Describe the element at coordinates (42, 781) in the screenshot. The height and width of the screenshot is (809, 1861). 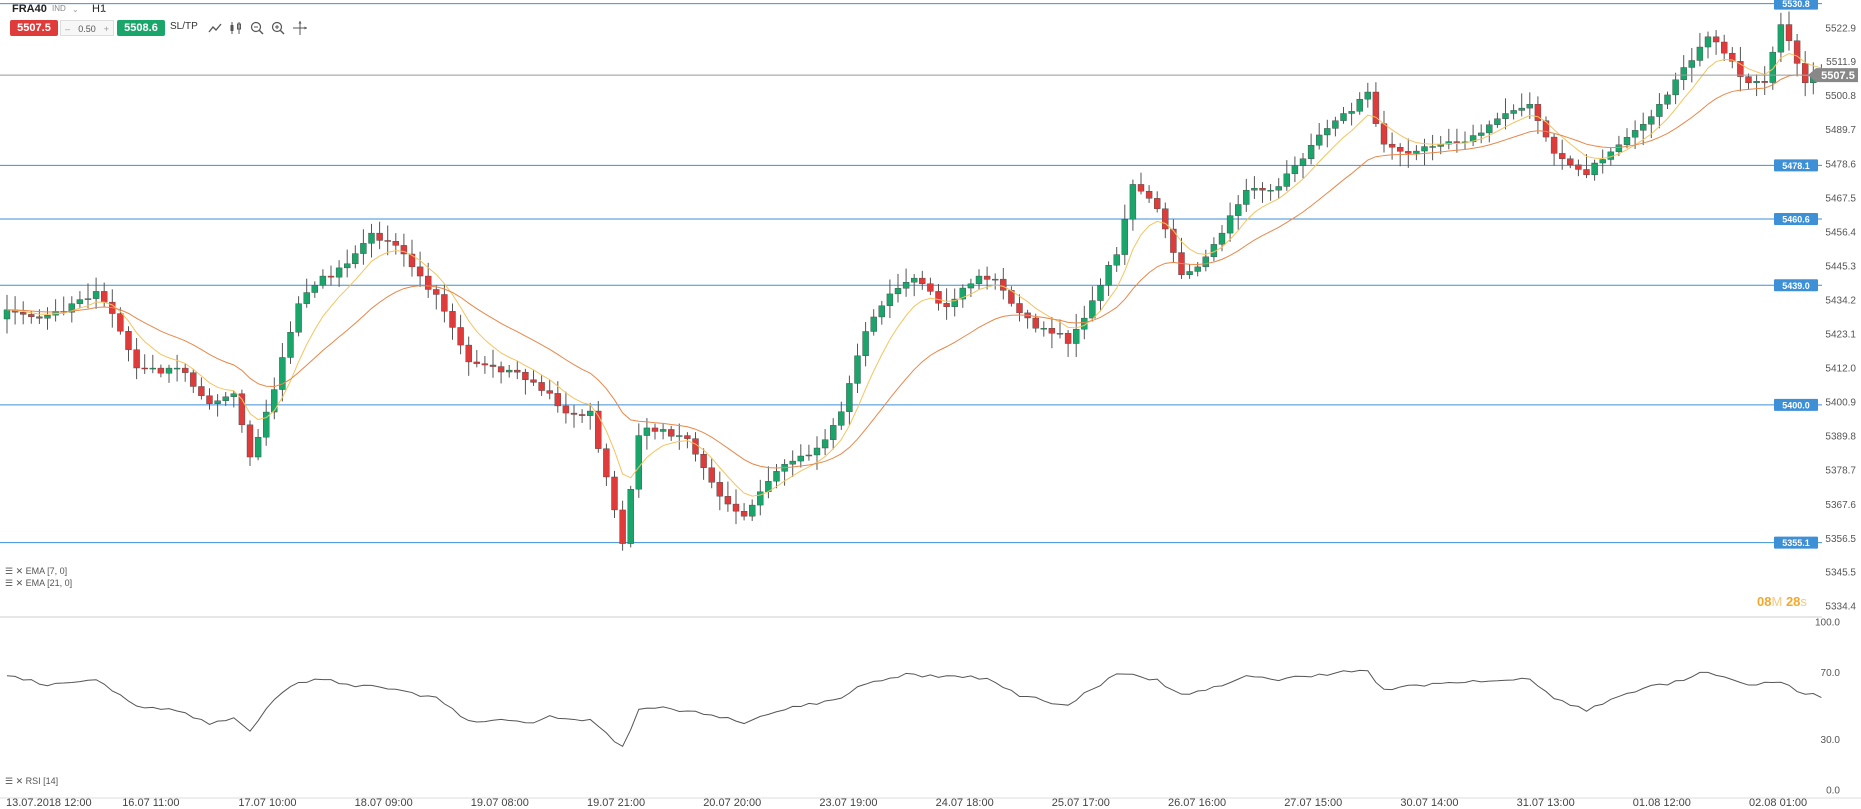
I see `rsi-legend-label: RSI [14]` at that location.